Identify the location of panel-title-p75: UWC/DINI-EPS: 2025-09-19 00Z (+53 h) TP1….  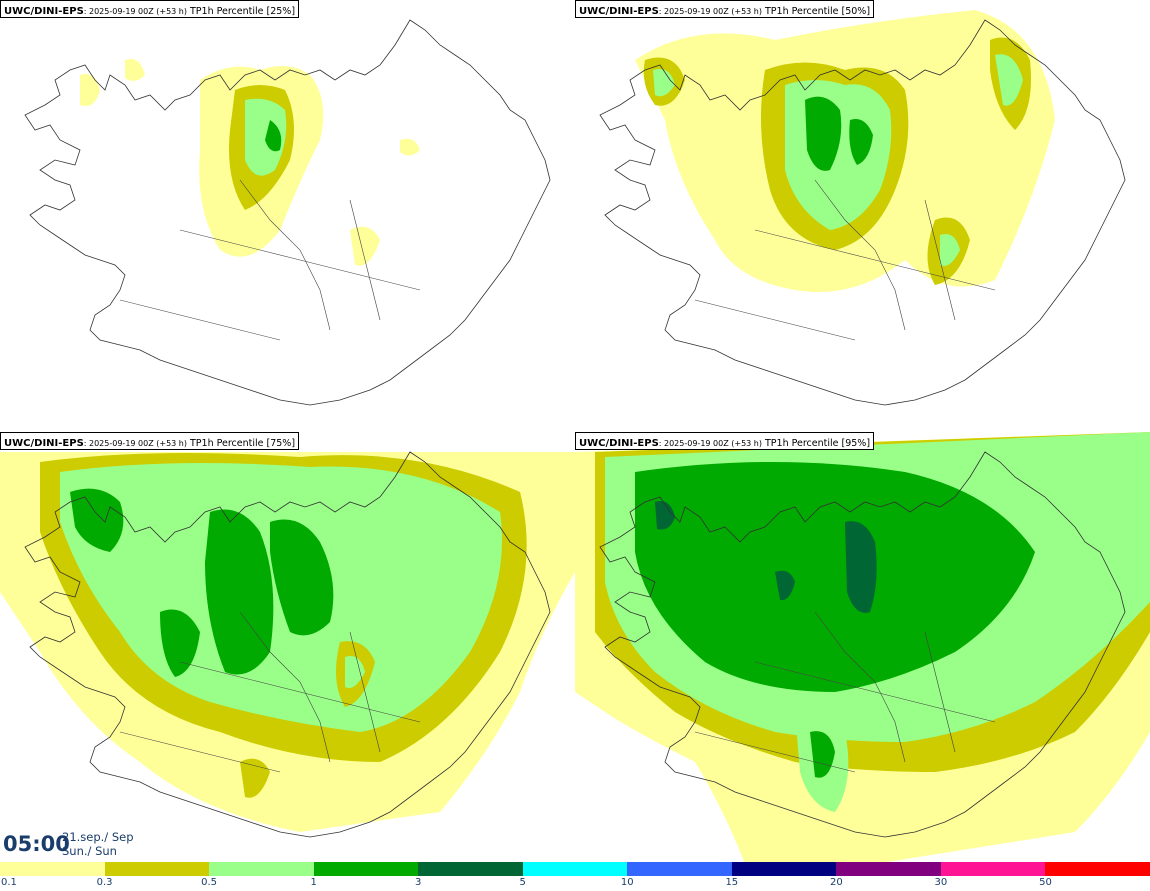
(150, 441).